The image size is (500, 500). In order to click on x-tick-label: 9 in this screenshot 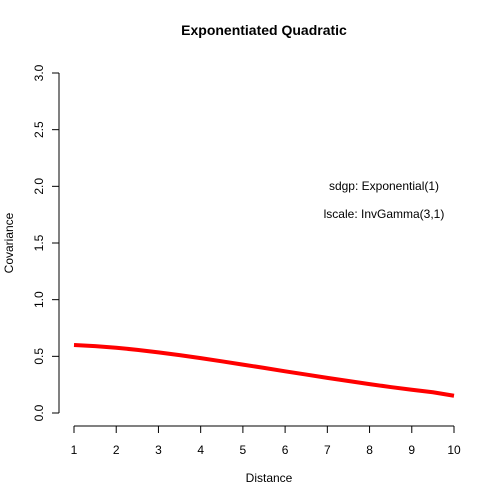, I will do `click(411, 450)`.